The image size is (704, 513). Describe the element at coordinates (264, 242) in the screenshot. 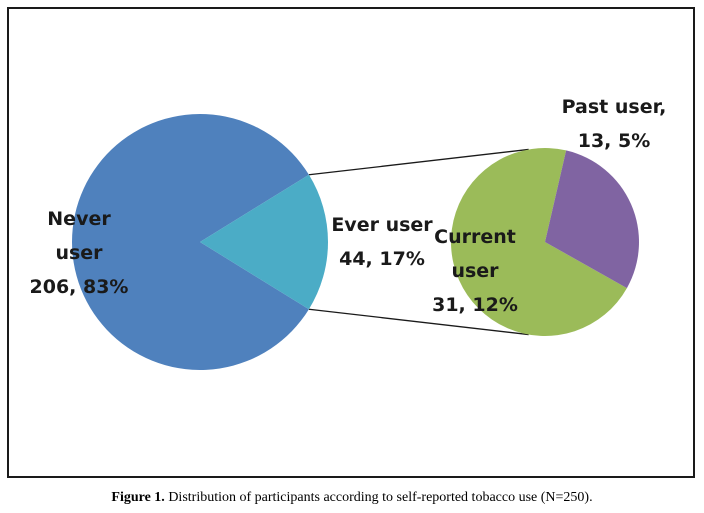

I see `slice-ever-user` at that location.